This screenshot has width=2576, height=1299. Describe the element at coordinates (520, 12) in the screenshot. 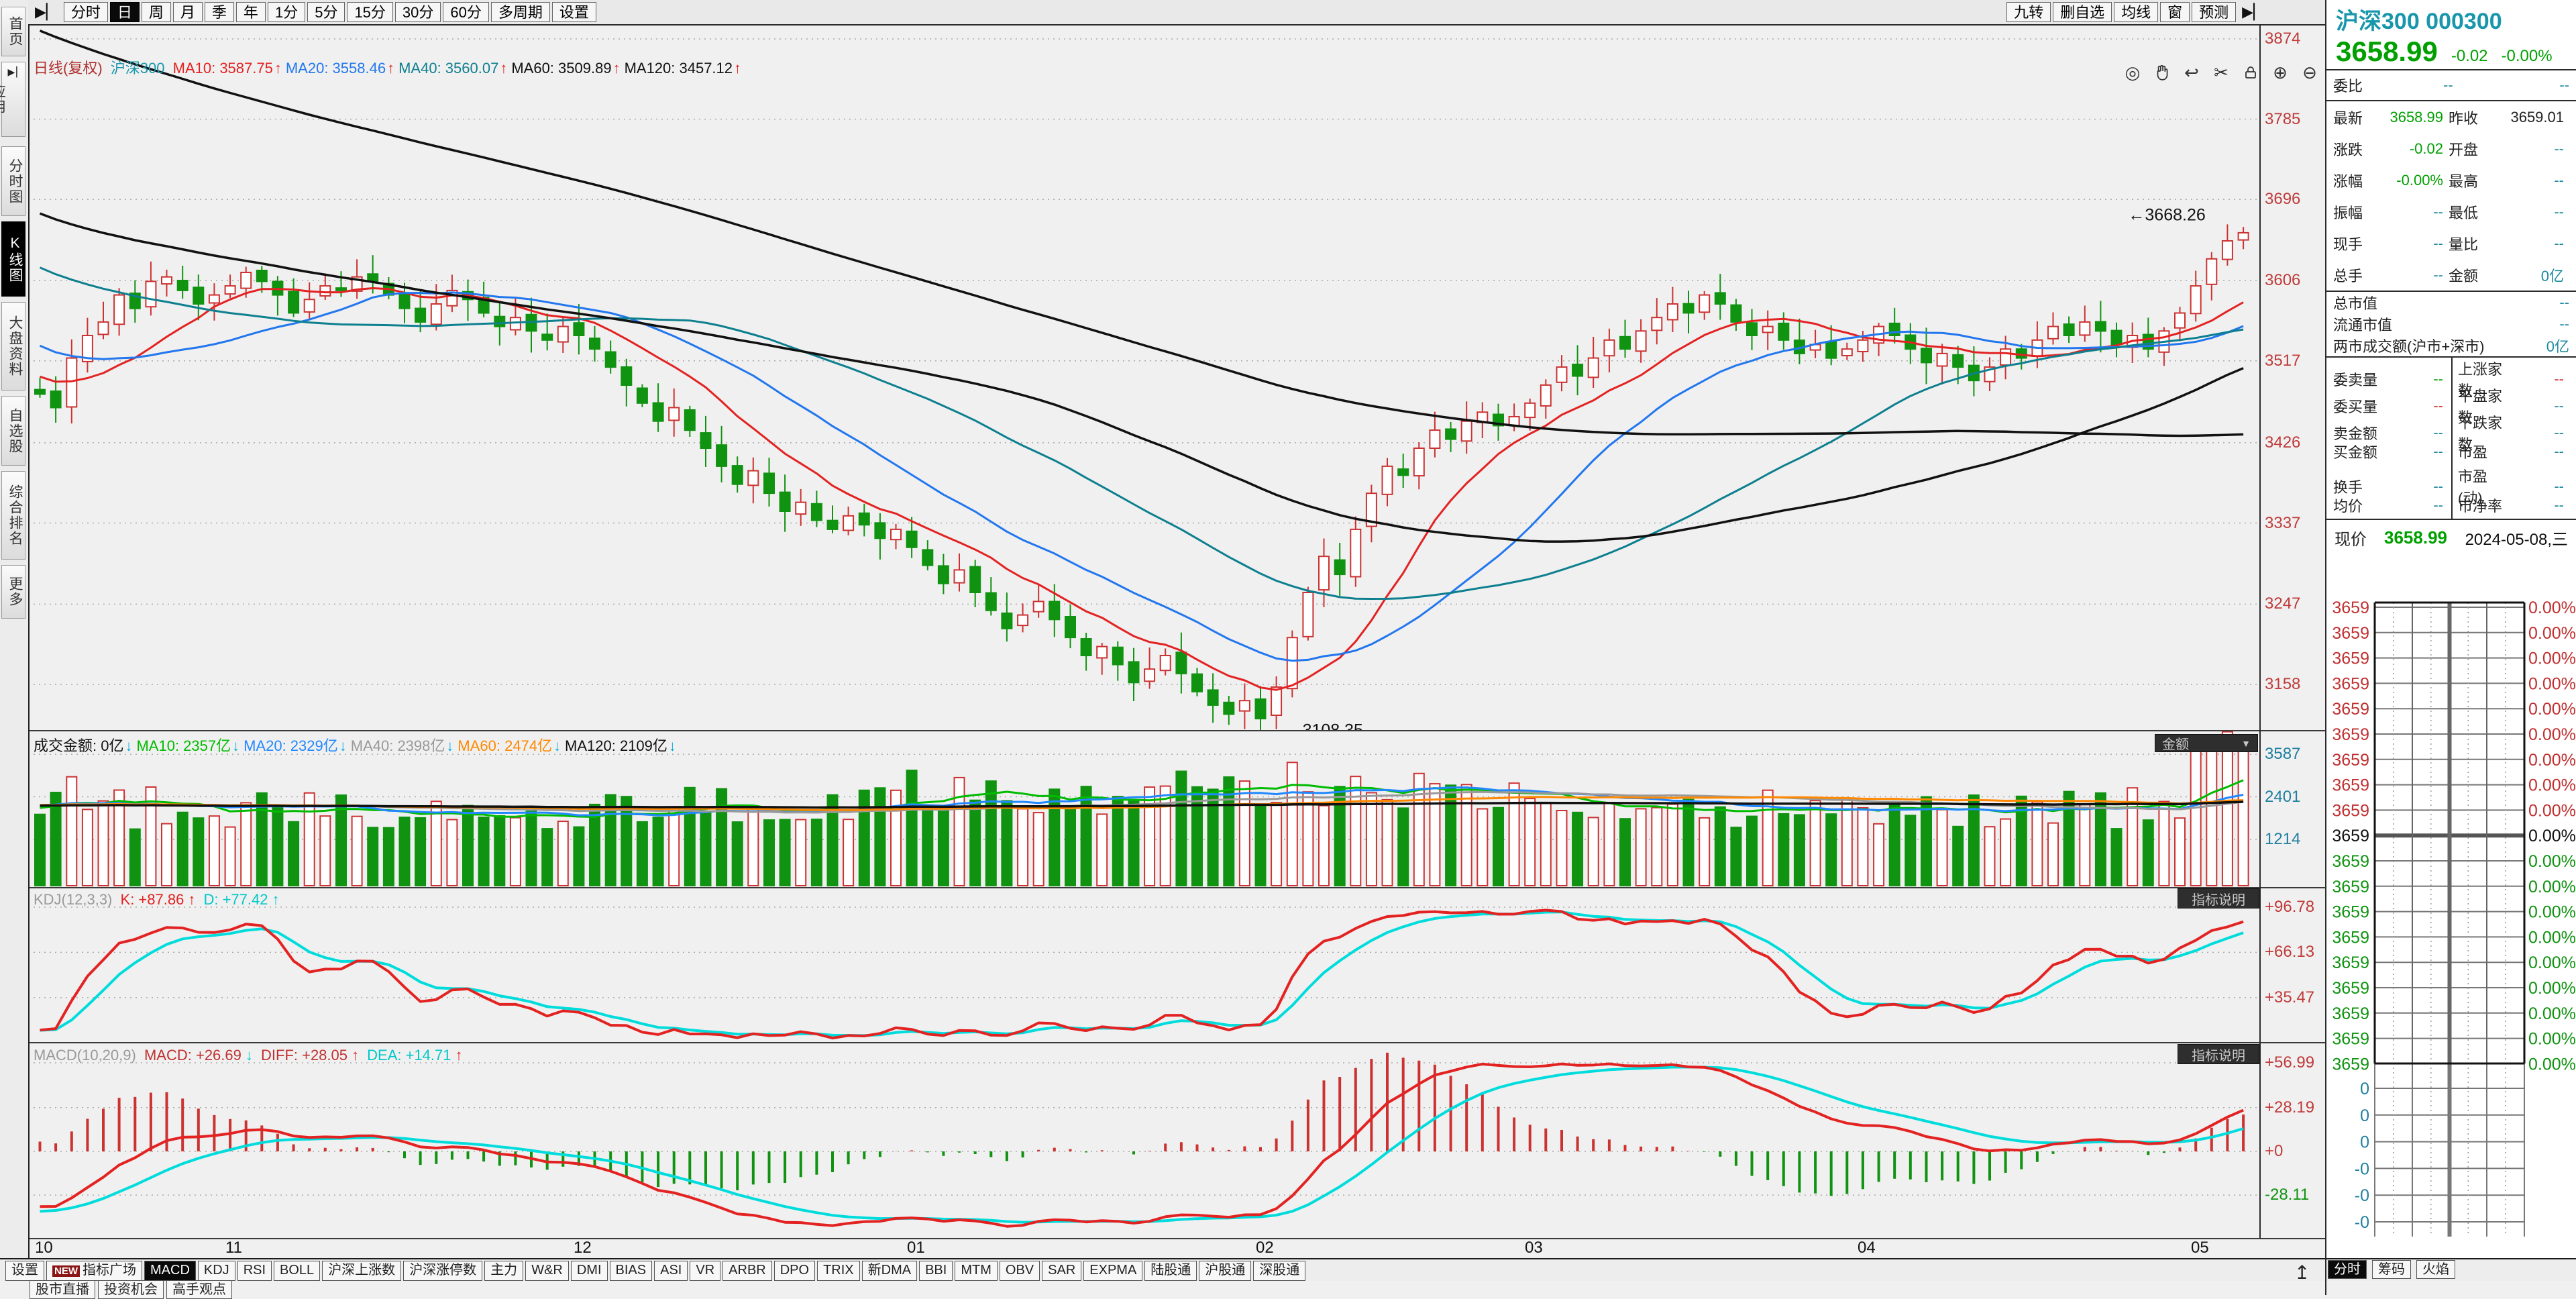

I see `period-button-多周期: 多周期` at that location.